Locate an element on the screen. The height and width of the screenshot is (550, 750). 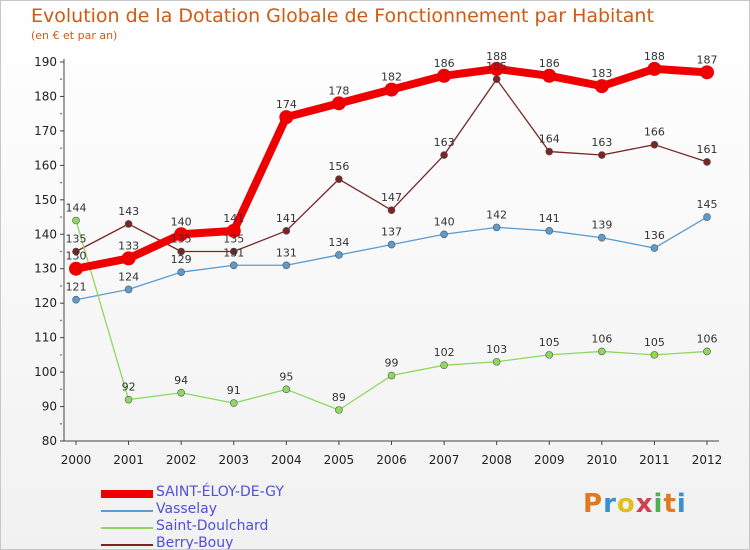
legend-label-vasselay: Vasselay is located at coordinates (187, 509).